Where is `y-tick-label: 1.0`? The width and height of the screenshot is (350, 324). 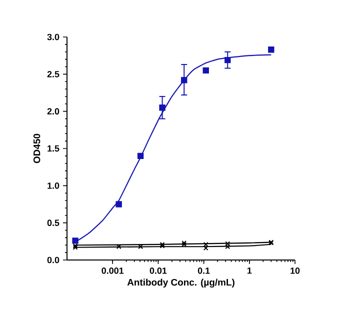
y-tick-label: 1.0 is located at coordinates (54, 185).